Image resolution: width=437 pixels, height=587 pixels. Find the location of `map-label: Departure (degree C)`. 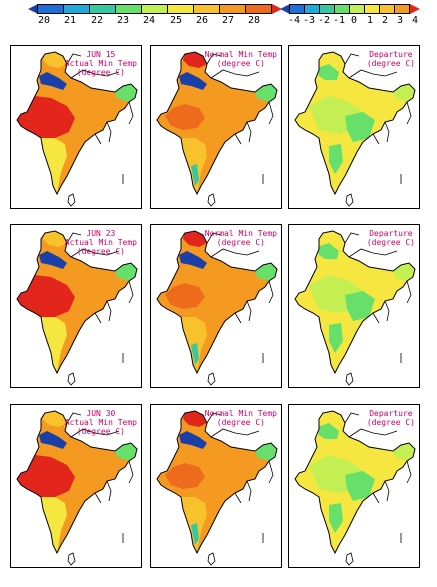

map-label: Departure (degree C) is located at coordinates (391, 238).